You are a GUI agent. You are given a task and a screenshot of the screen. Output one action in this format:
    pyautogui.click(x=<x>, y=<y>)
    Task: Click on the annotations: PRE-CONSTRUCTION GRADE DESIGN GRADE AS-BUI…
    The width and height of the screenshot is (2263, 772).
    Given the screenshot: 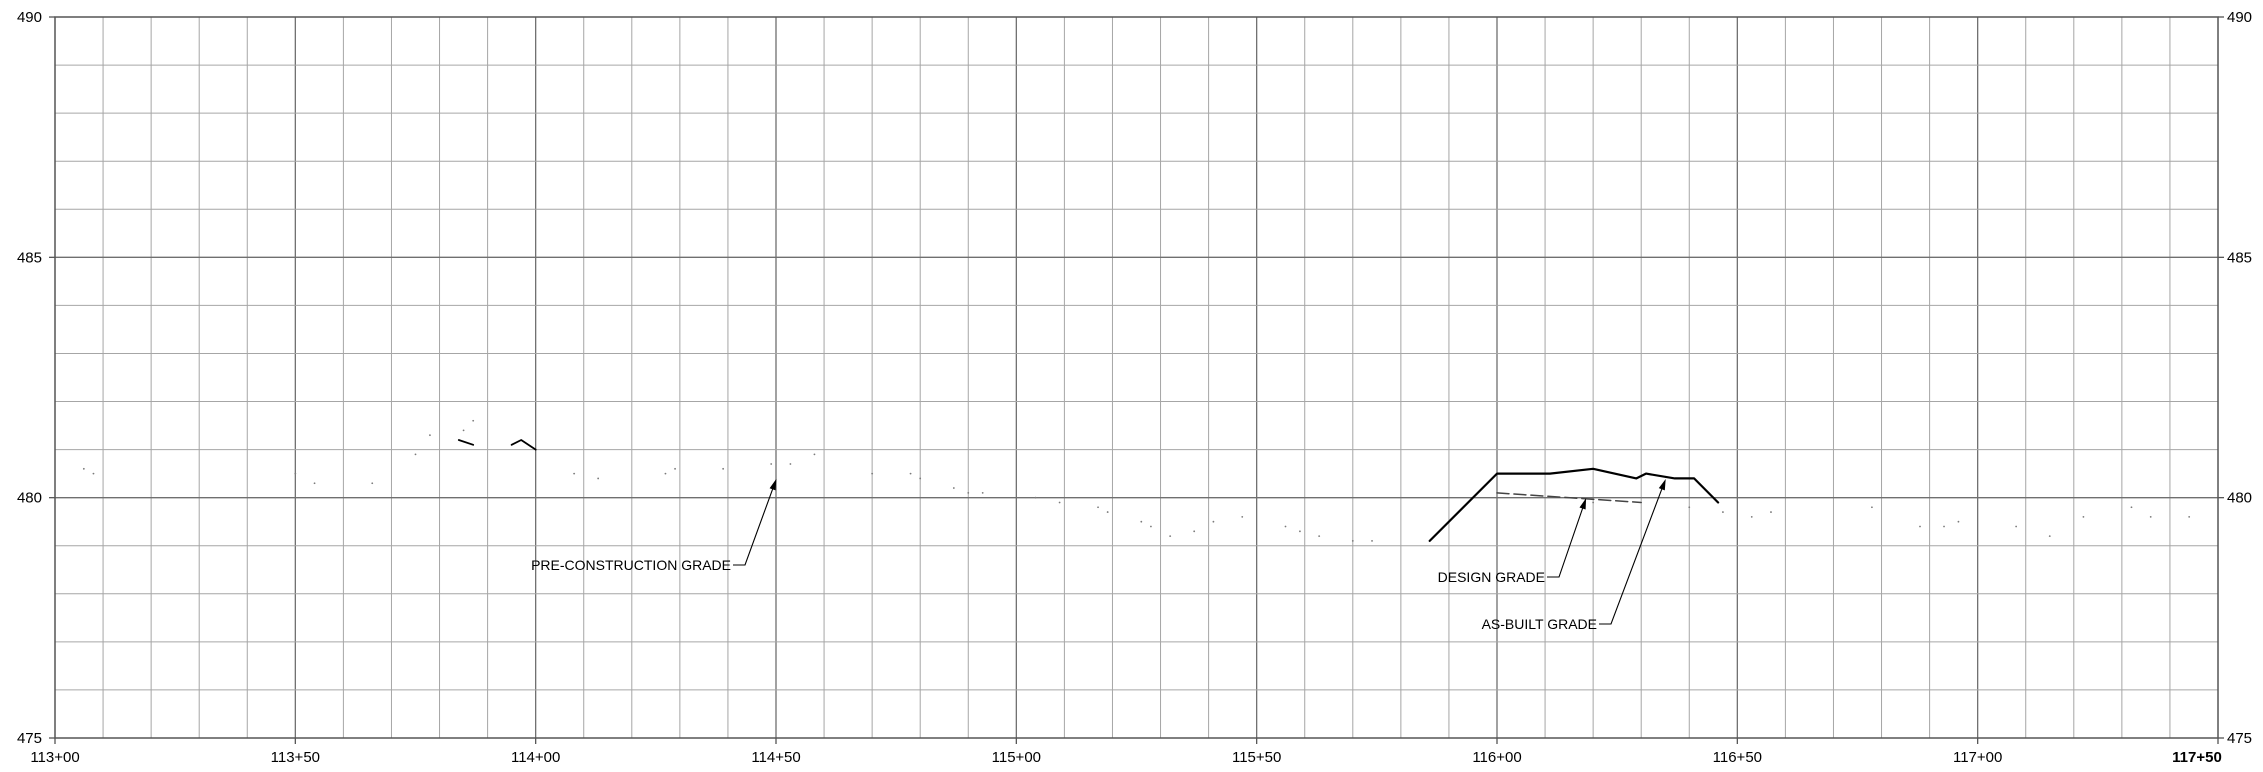 What is the action you would take?
    pyautogui.click(x=1098, y=555)
    